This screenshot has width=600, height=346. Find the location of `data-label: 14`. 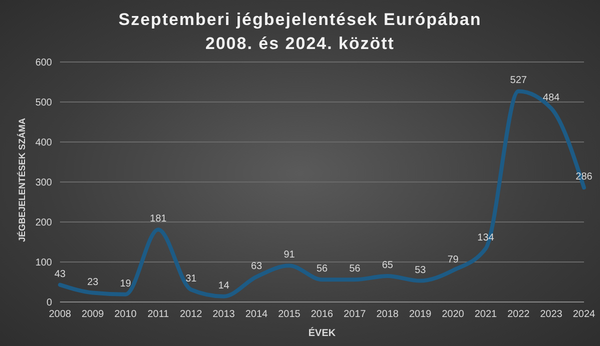

data-label: 14 is located at coordinates (224, 286).